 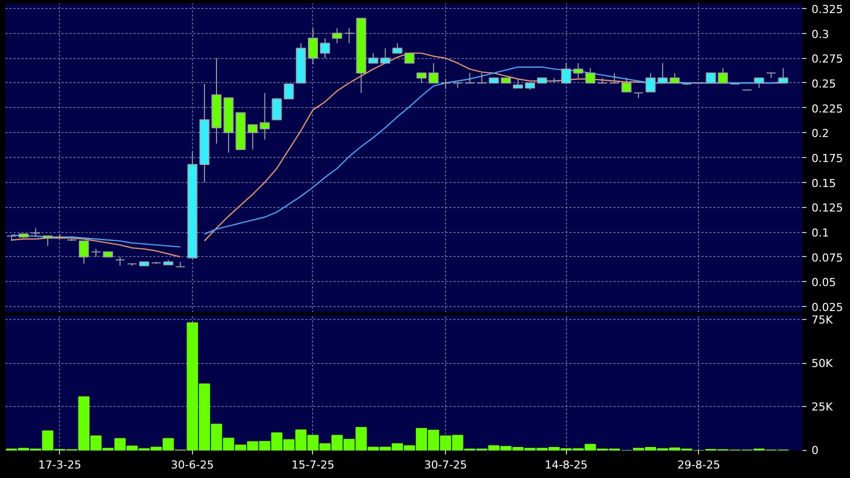 What do you see at coordinates (827, 159) in the screenshot?
I see `y-tick-label: 0.175` at bounding box center [827, 159].